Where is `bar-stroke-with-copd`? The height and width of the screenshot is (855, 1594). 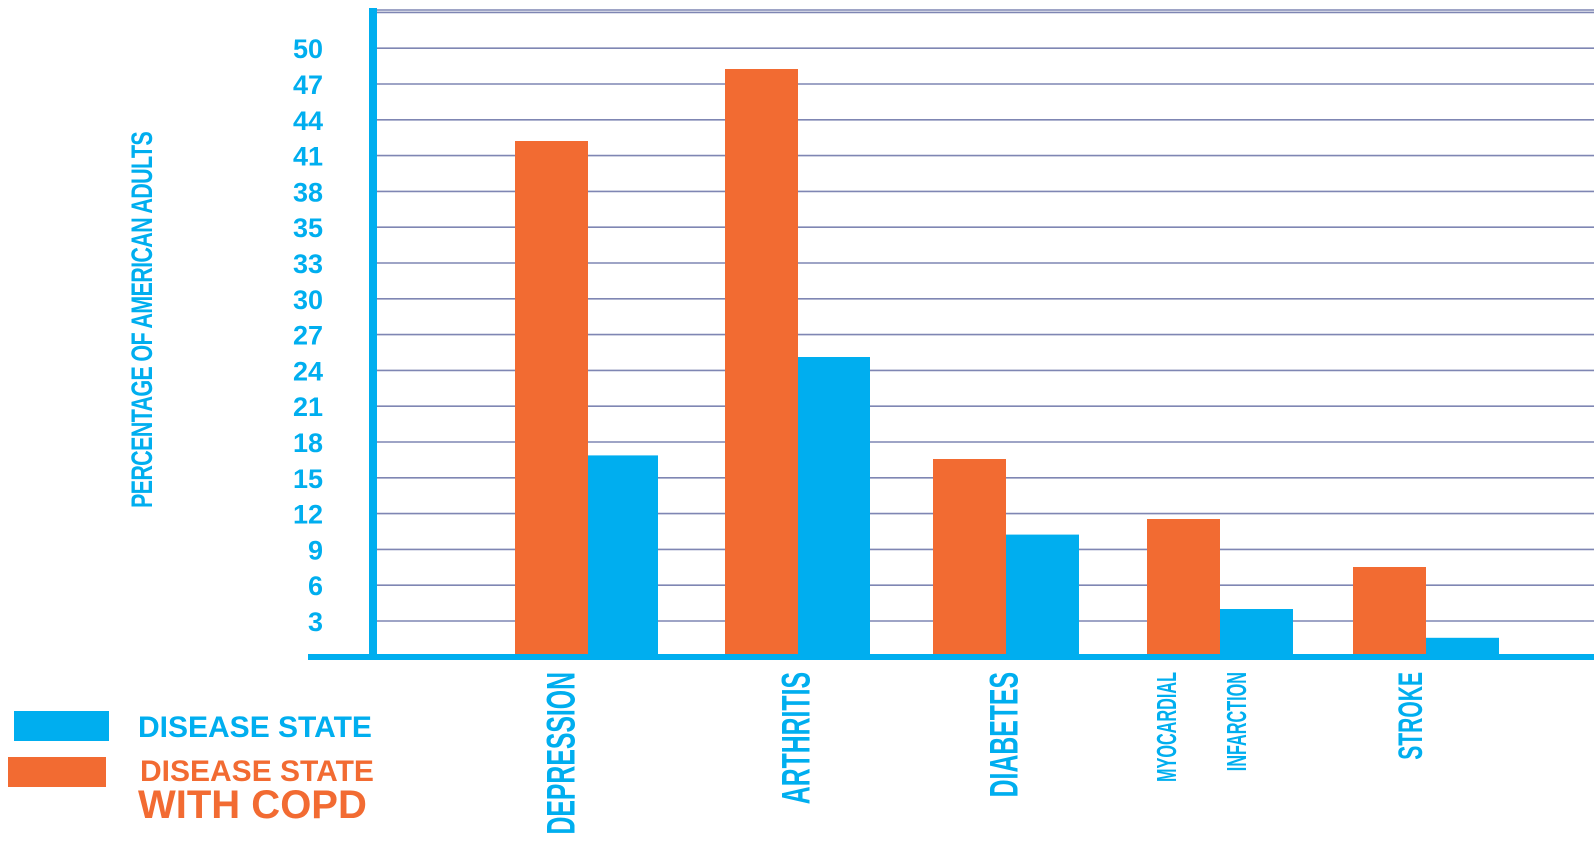 bar-stroke-with-copd is located at coordinates (1389, 612).